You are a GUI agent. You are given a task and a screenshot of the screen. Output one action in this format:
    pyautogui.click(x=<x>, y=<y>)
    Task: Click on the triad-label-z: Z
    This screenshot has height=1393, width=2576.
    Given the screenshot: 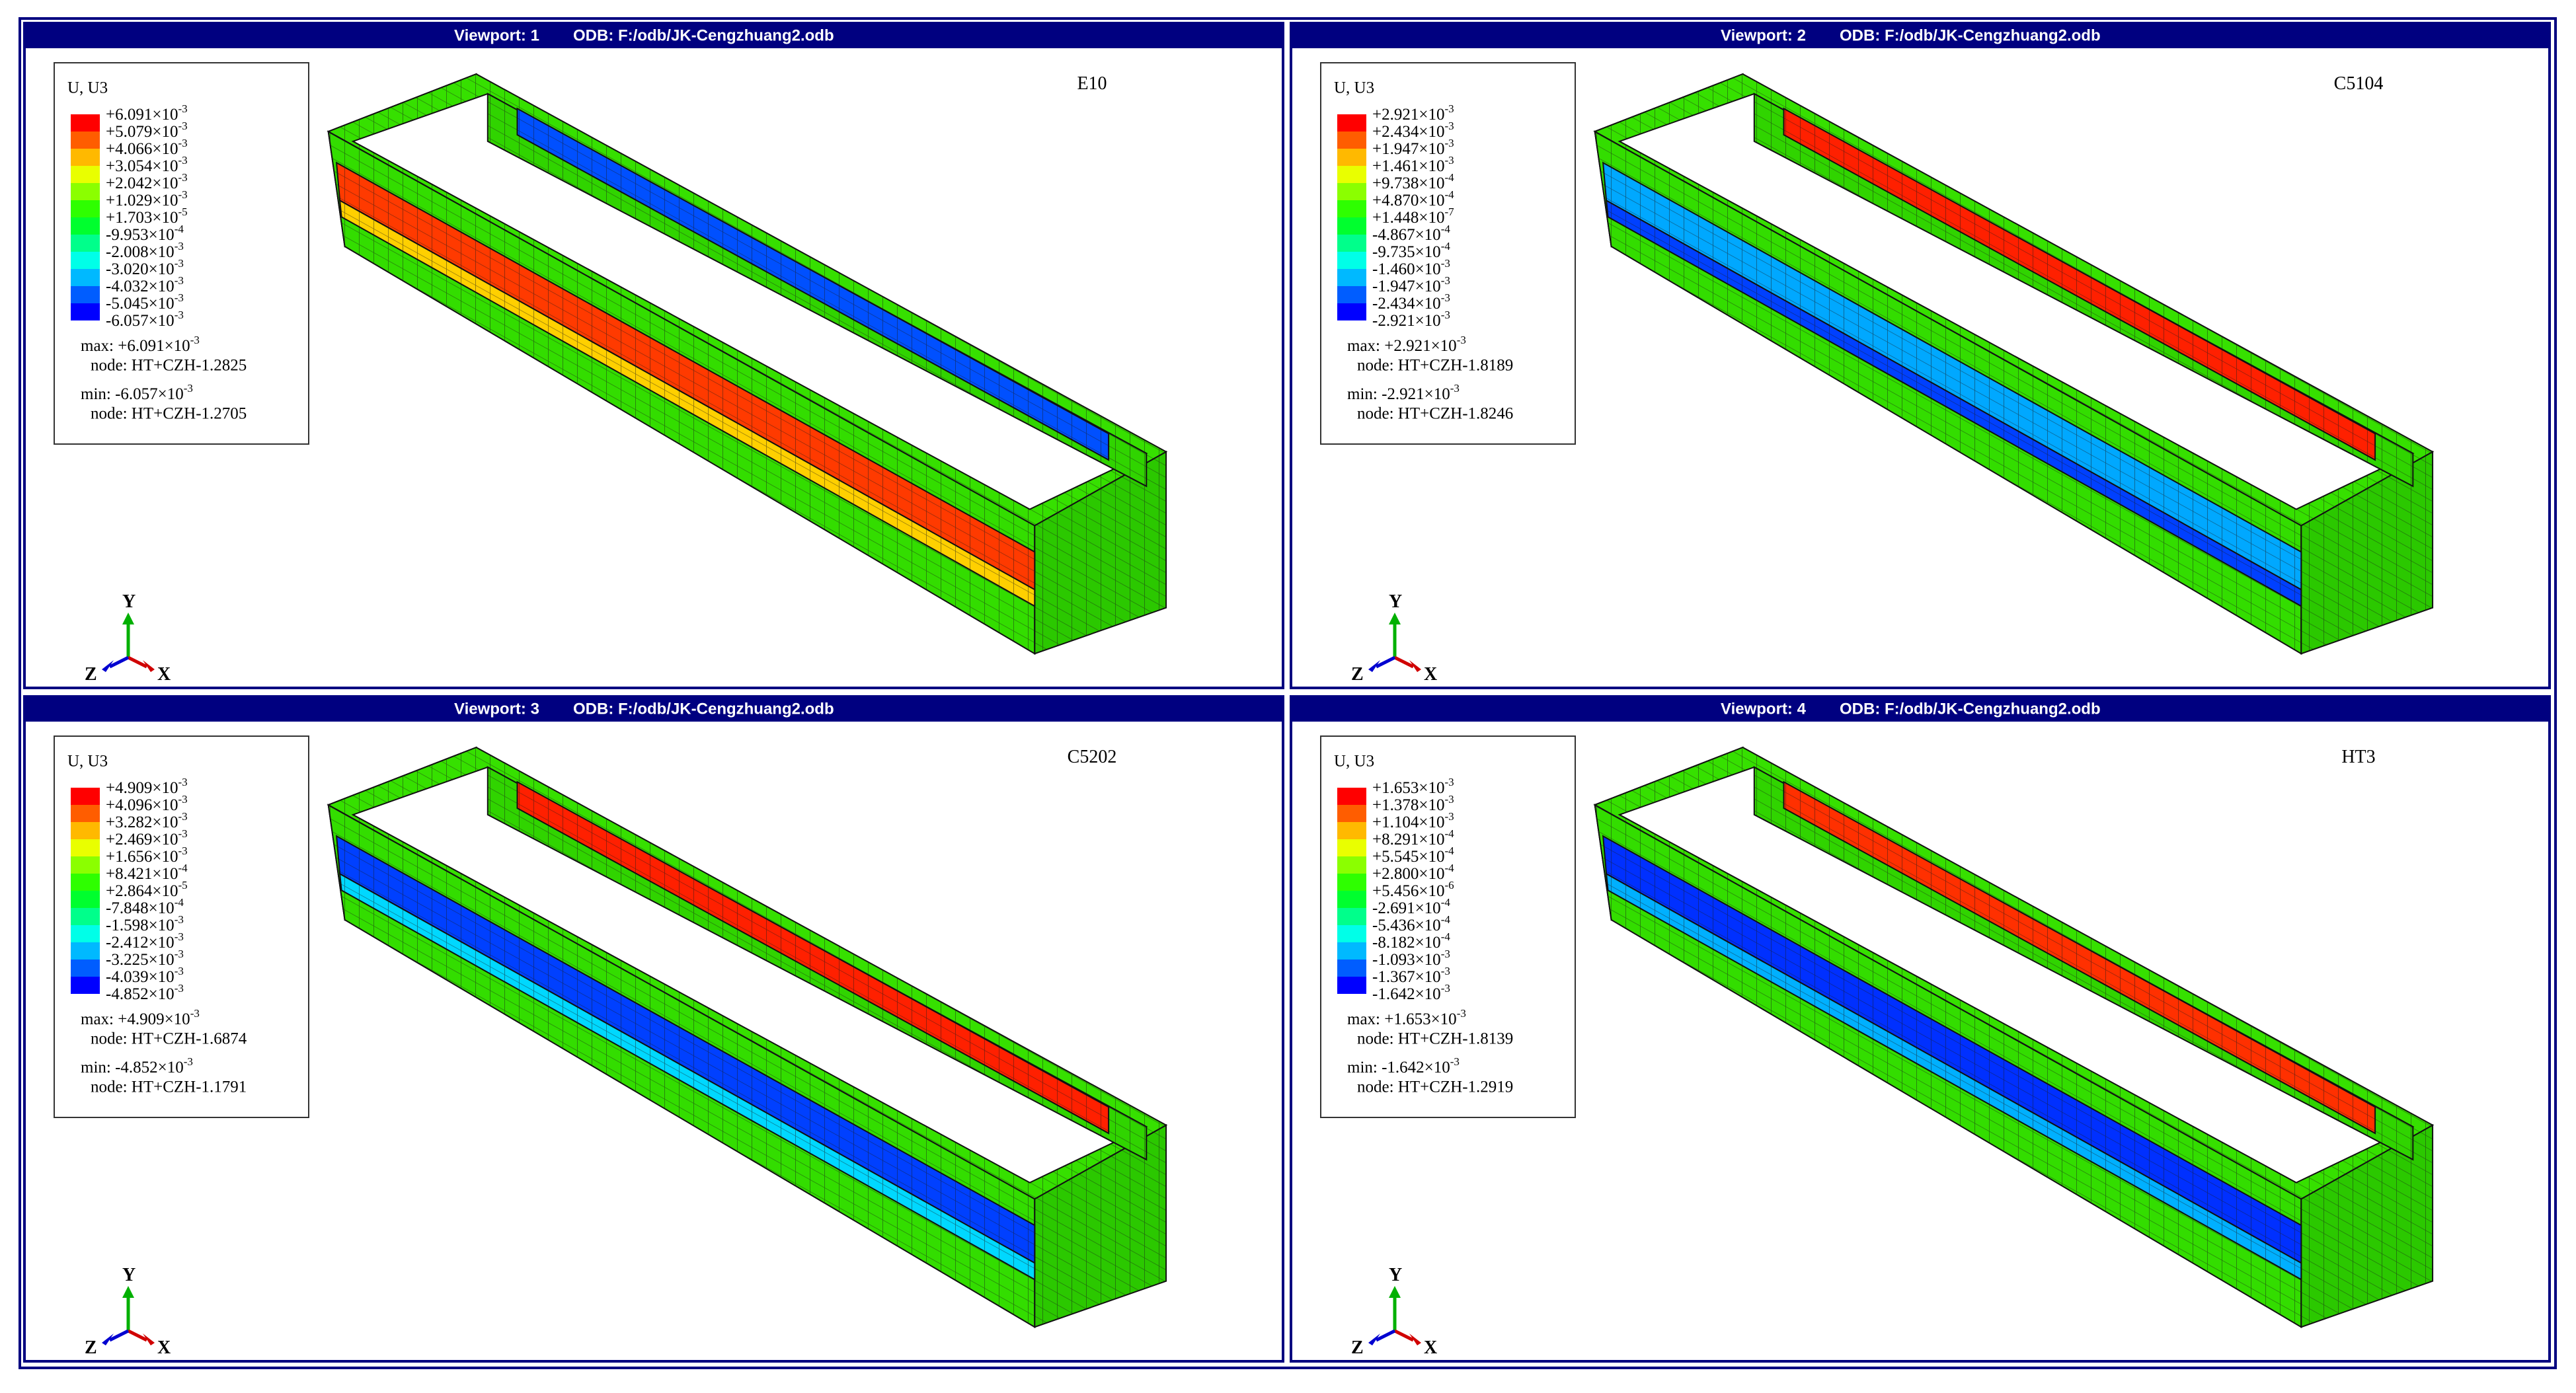 What is the action you would take?
    pyautogui.click(x=1357, y=674)
    